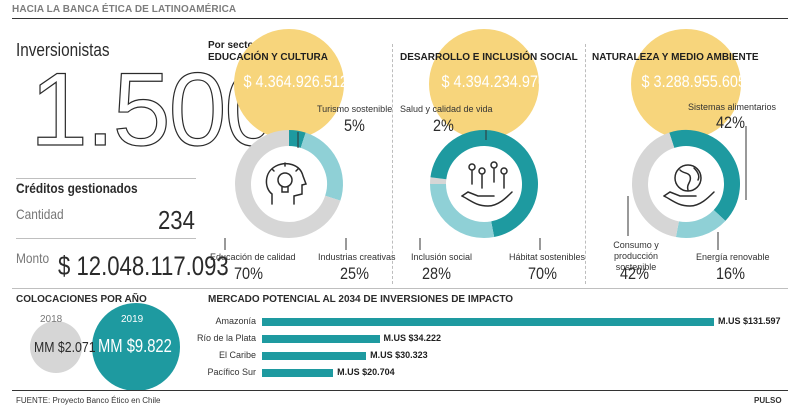  What do you see at coordinates (412, 338) in the screenshot?
I see `bar-value-label: M.US $34.222` at bounding box center [412, 338].